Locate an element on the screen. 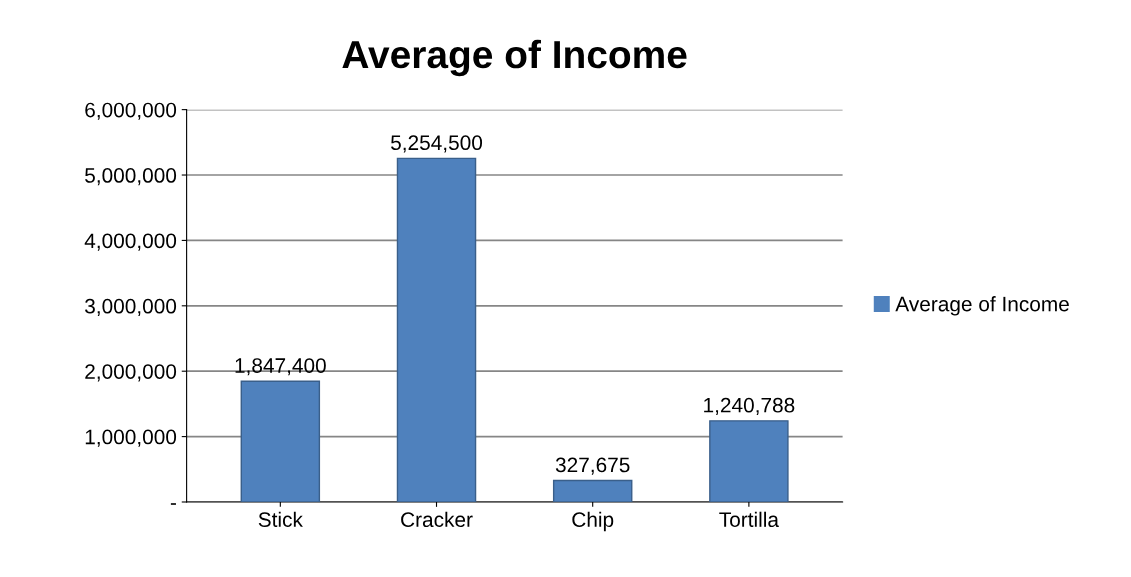 The height and width of the screenshot is (577, 1131). x-tick-label: Cracker is located at coordinates (437, 519).